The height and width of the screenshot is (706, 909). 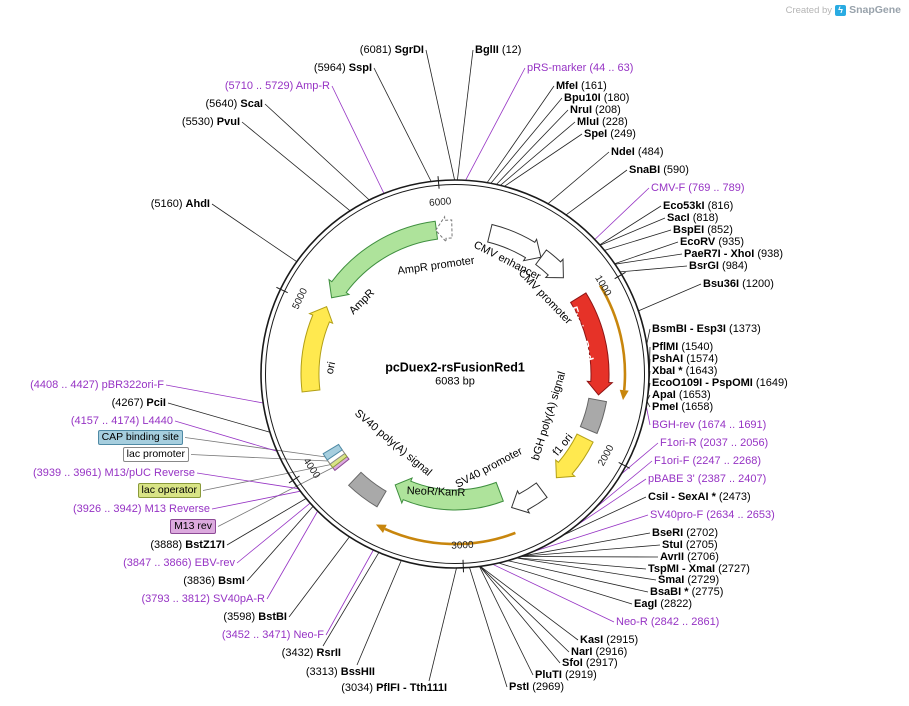 What do you see at coordinates (591, 344) in the screenshot?
I see `feature-fusionred` at bounding box center [591, 344].